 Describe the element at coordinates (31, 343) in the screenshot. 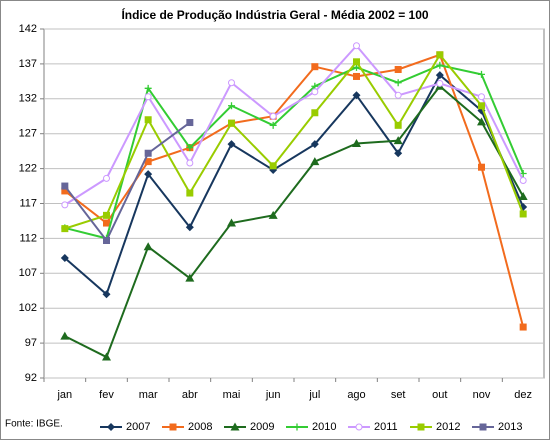

I see `y-tick-label: 97` at that location.